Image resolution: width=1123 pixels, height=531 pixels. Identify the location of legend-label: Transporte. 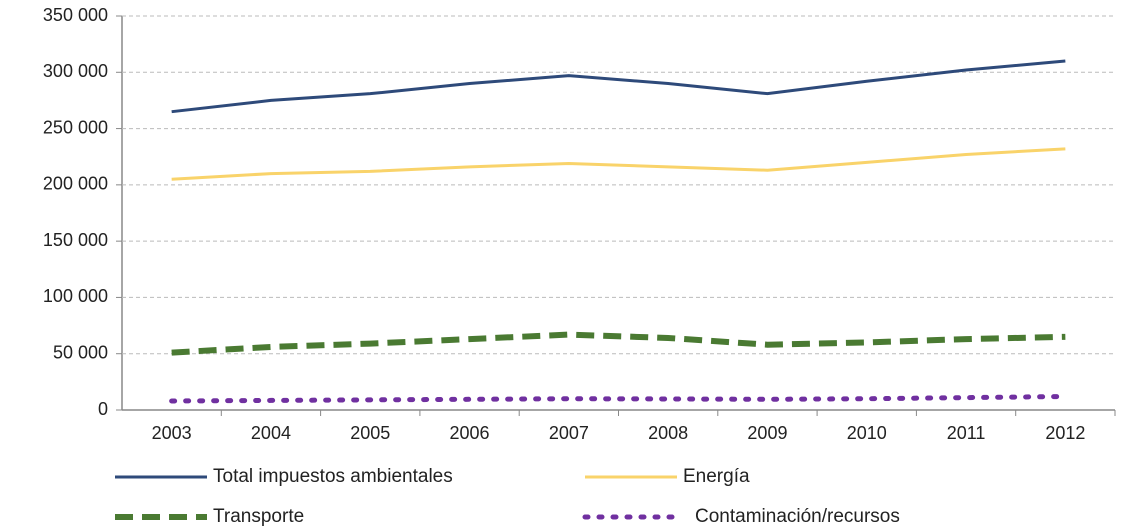
(258, 516).